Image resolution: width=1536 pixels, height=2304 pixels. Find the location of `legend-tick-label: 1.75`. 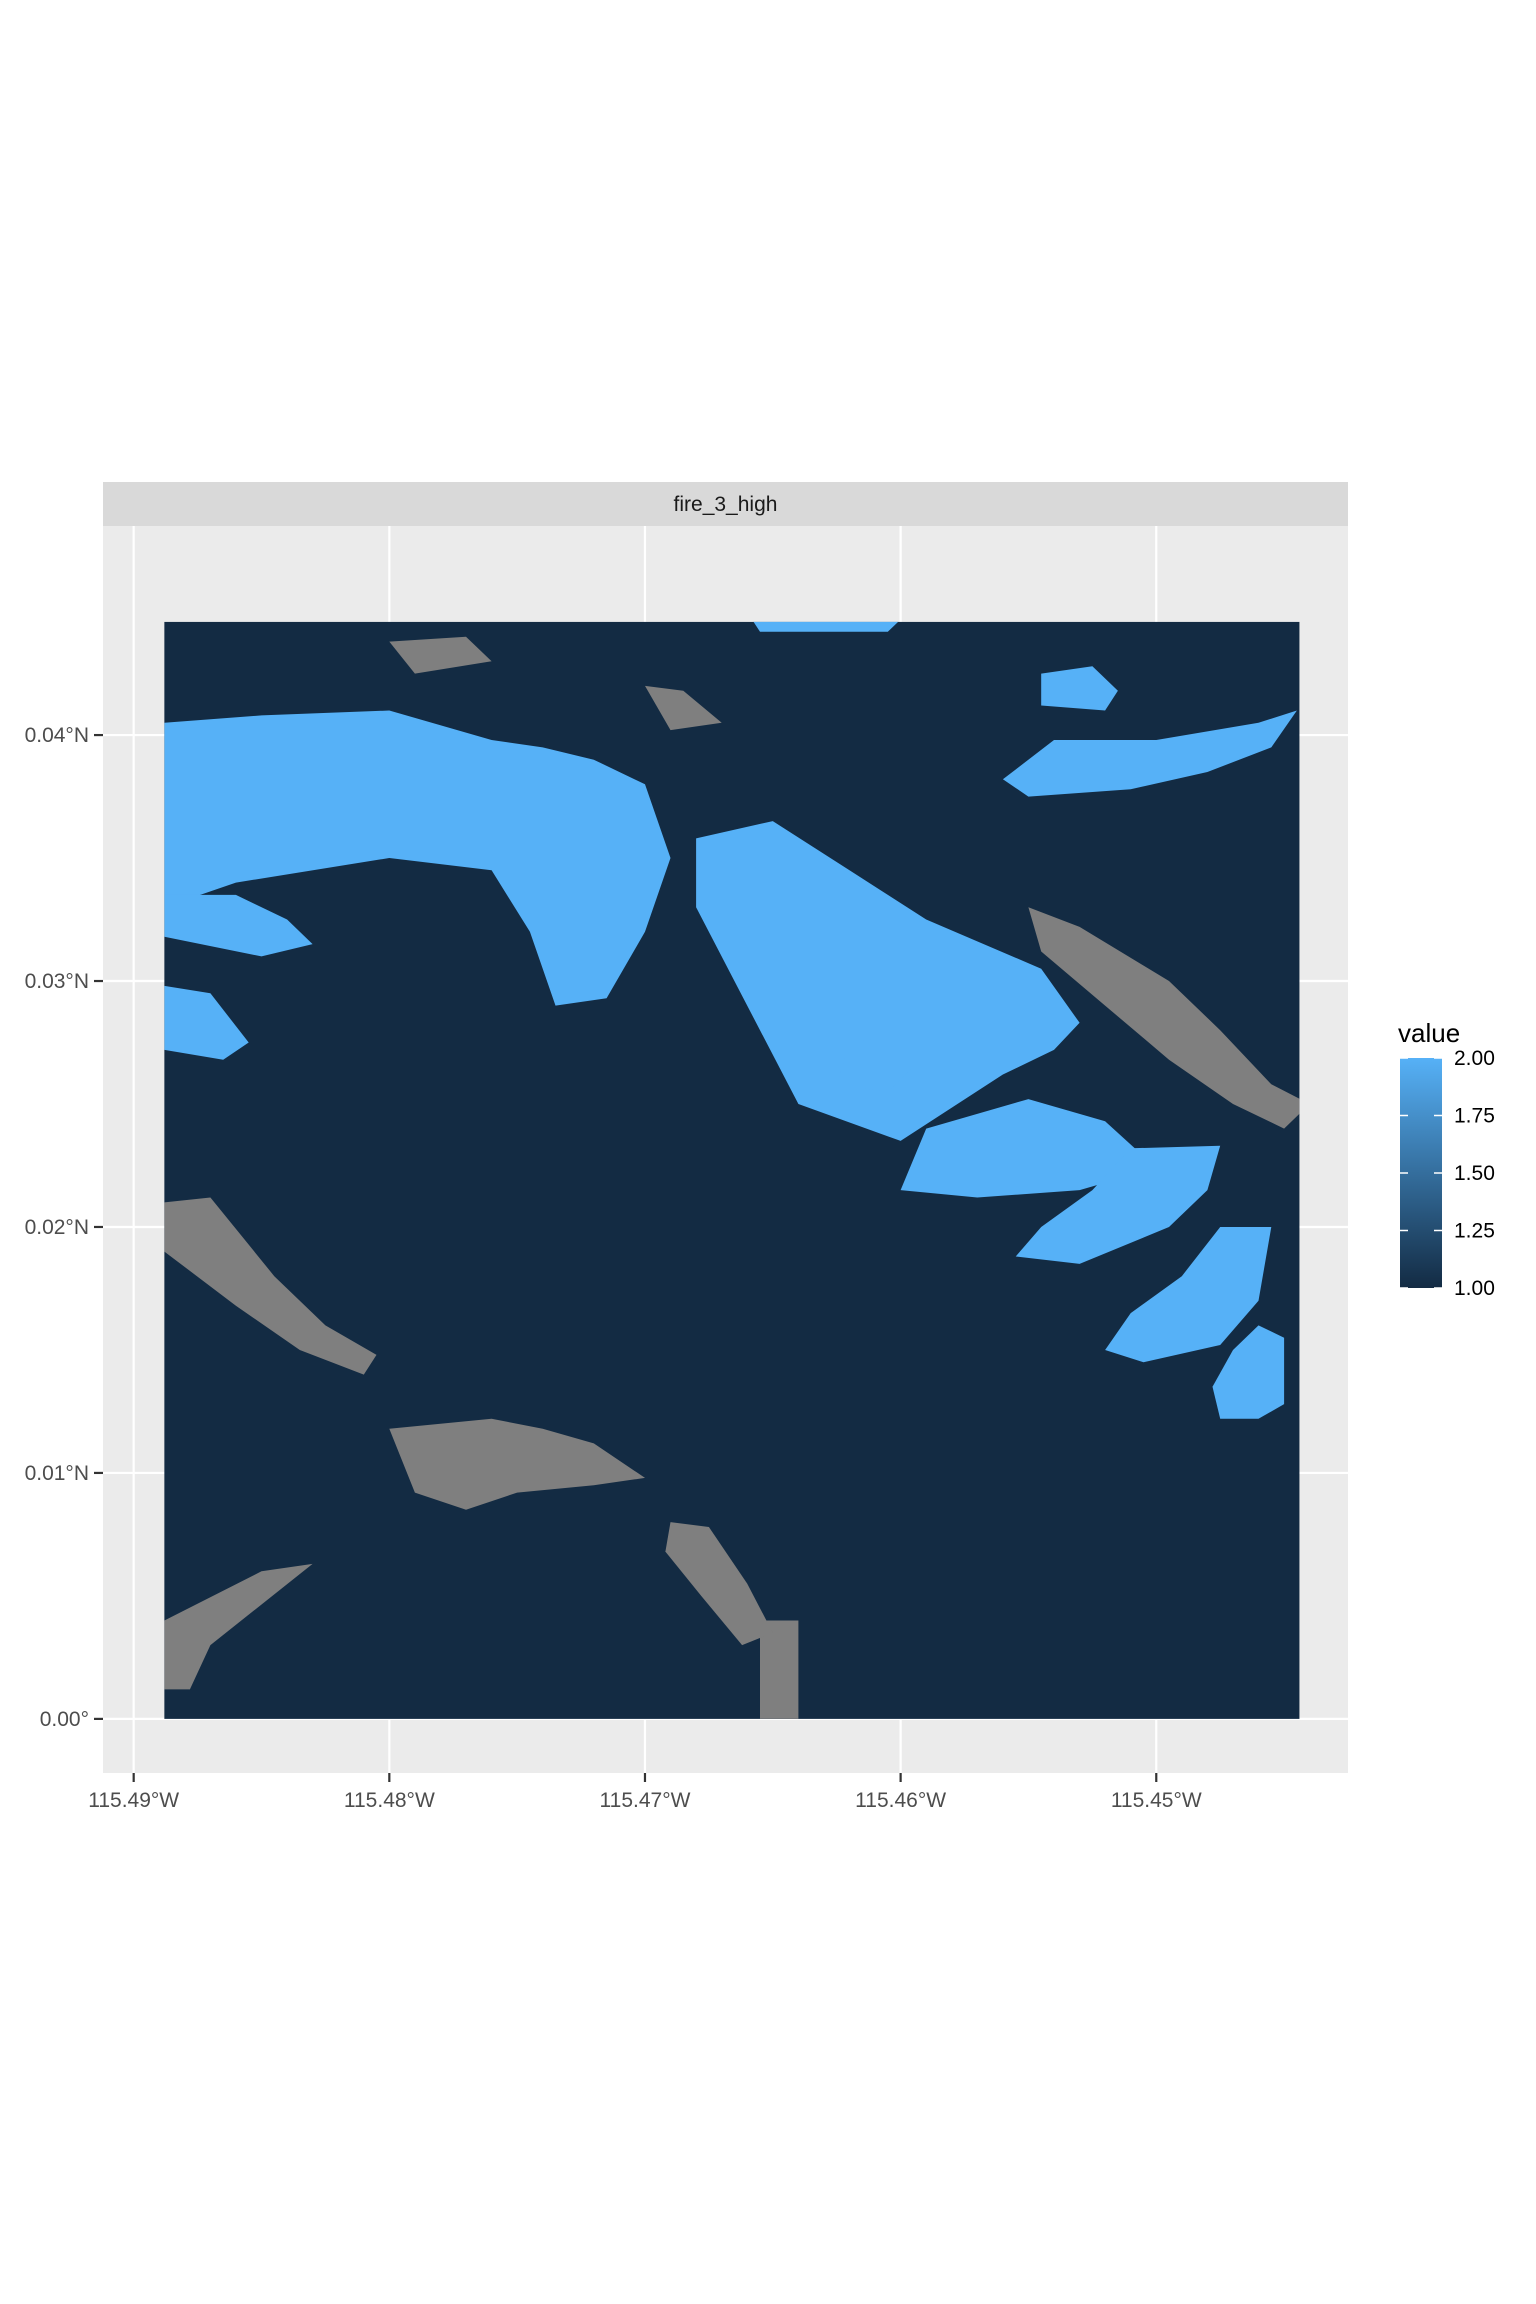

legend-tick-label: 1.75 is located at coordinates (1474, 1116).